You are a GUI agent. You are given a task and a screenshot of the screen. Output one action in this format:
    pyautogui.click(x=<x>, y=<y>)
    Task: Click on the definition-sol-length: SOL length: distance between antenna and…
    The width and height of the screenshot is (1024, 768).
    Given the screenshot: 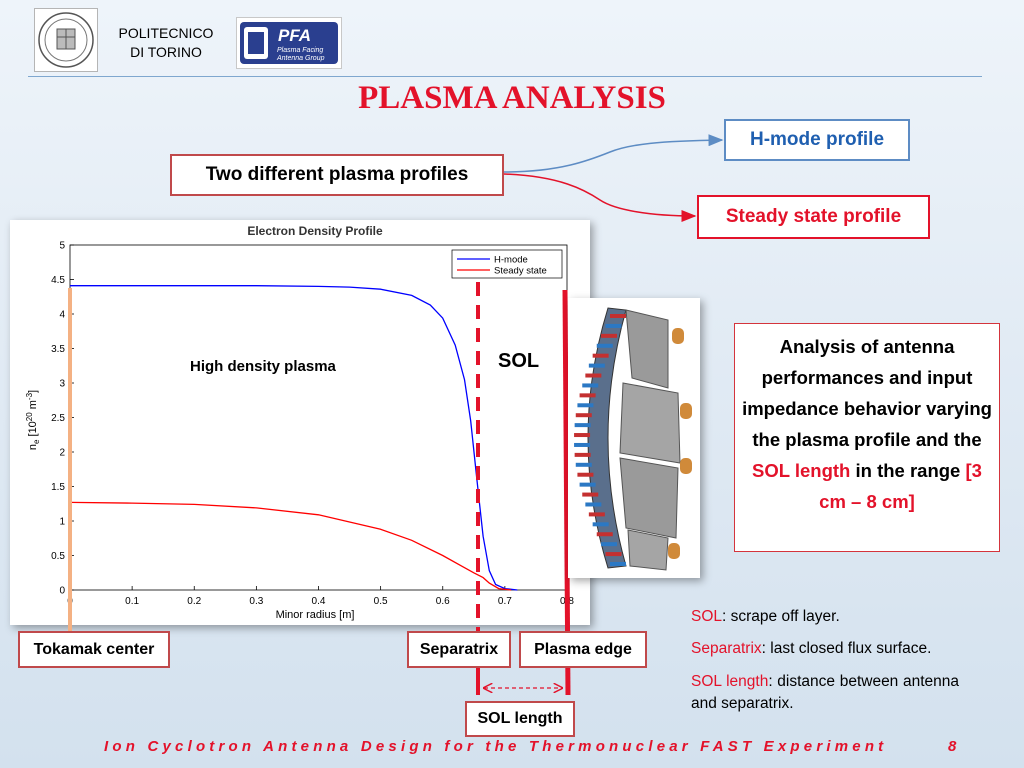 What is the action you would take?
    pyautogui.click(x=825, y=693)
    